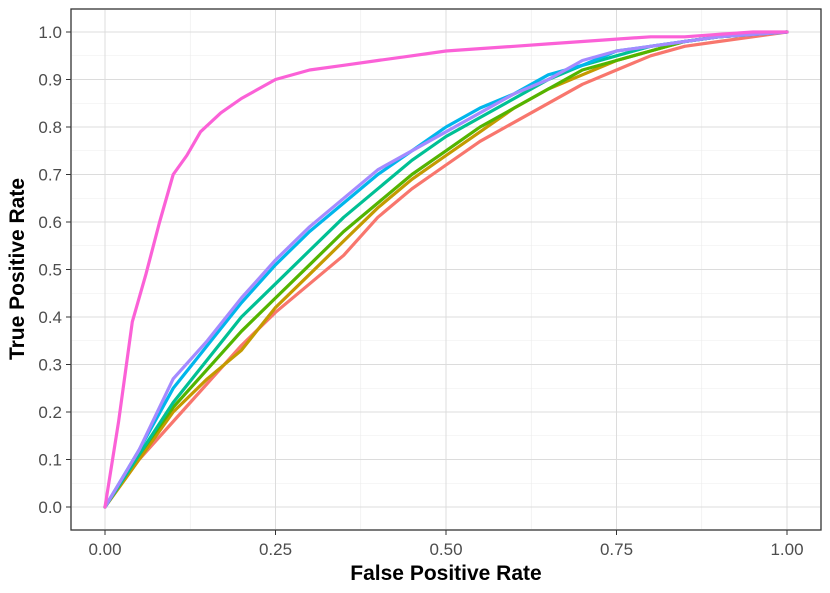  Describe the element at coordinates (50, 507) in the screenshot. I see `y-tick-label: 0.0` at that location.